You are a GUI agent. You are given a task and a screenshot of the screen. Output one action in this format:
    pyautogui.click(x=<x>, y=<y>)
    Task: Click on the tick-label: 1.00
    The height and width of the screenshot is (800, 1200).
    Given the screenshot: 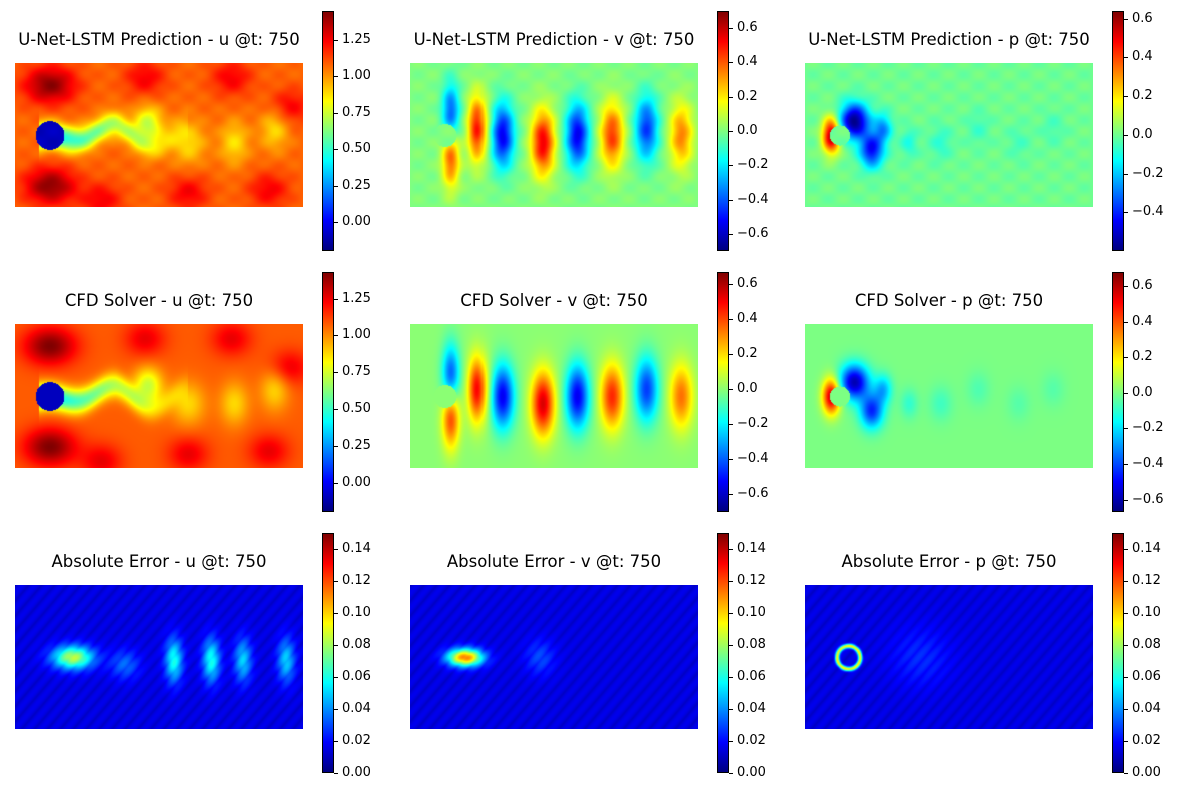 What is the action you would take?
    pyautogui.click(x=356, y=335)
    